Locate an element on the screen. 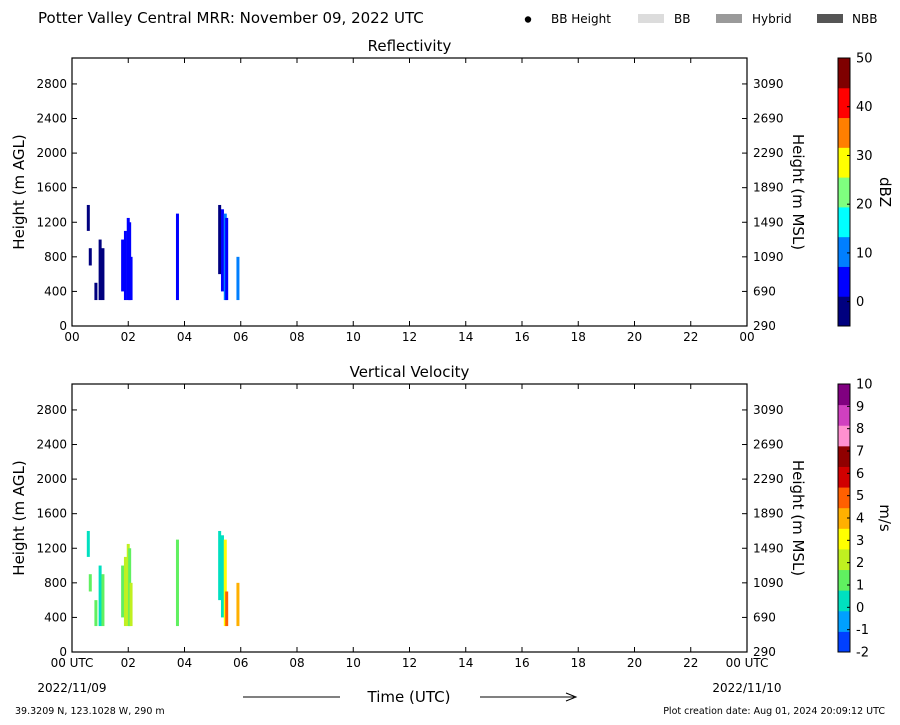 The width and height of the screenshot is (900, 725). colorbar-tick-label: 2 is located at coordinates (860, 563).